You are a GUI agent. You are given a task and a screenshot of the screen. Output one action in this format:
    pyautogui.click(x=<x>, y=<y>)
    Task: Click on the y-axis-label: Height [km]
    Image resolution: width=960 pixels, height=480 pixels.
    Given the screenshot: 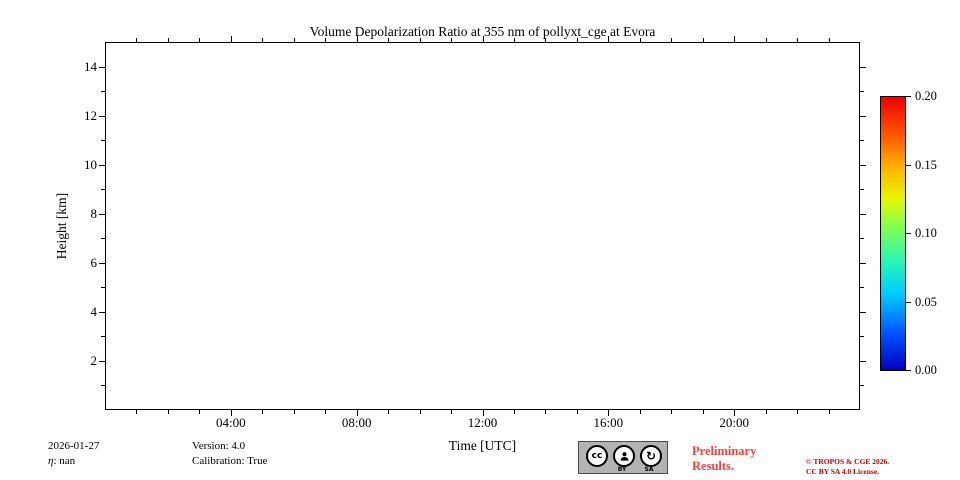 What is the action you would take?
    pyautogui.click(x=61, y=226)
    